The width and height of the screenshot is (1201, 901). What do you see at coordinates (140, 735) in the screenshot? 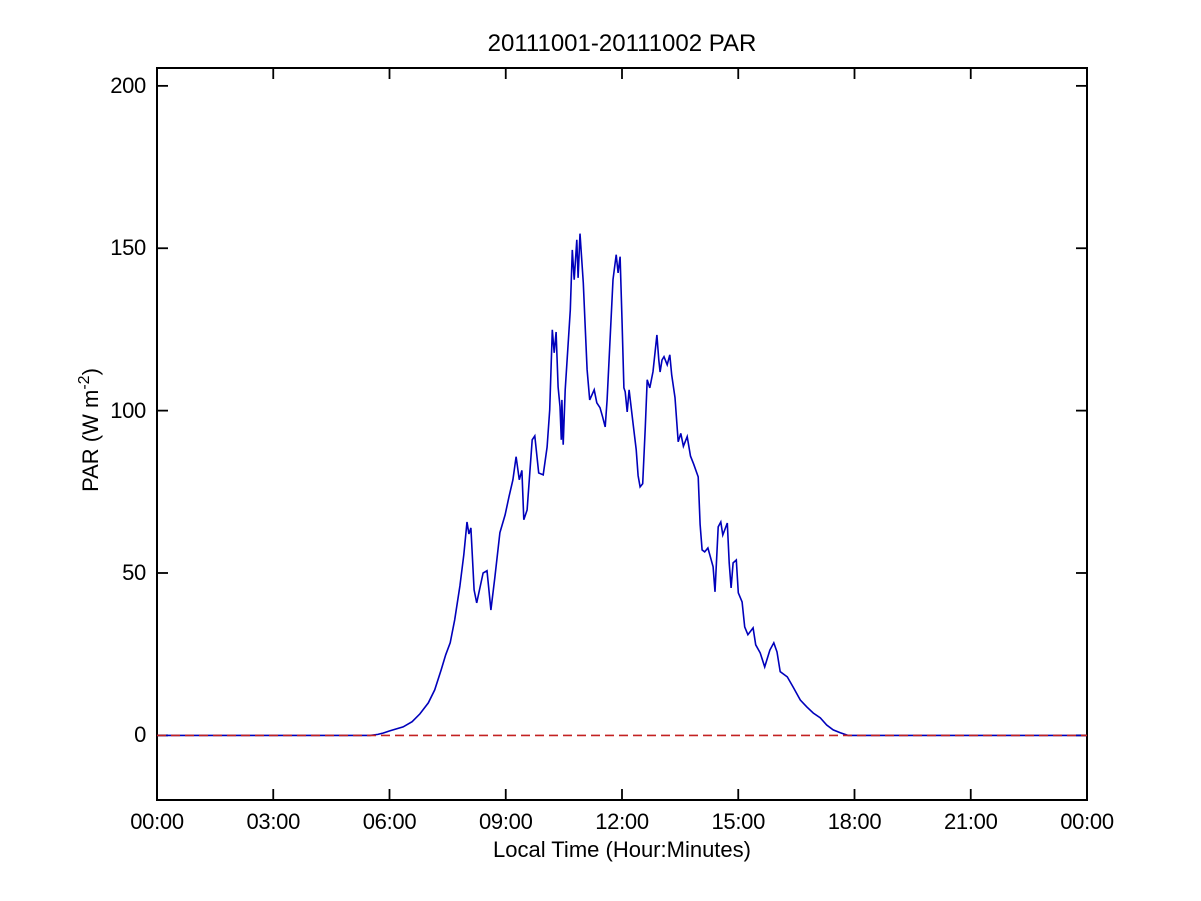
I see `y-tick-label: 0` at bounding box center [140, 735].